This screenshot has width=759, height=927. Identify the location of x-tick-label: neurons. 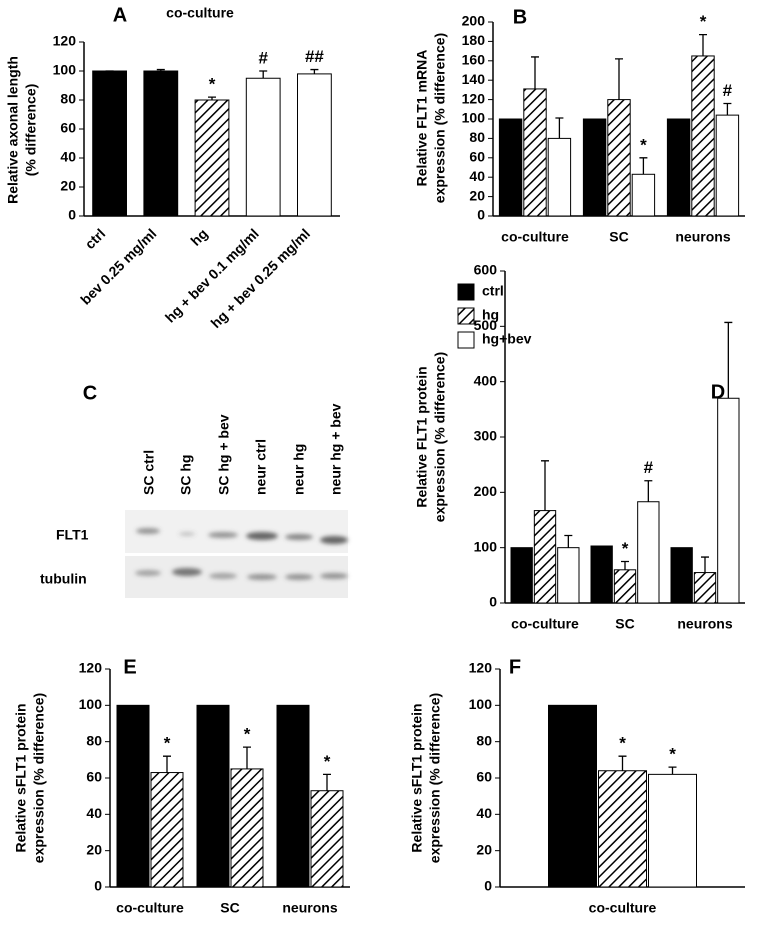
(704, 624).